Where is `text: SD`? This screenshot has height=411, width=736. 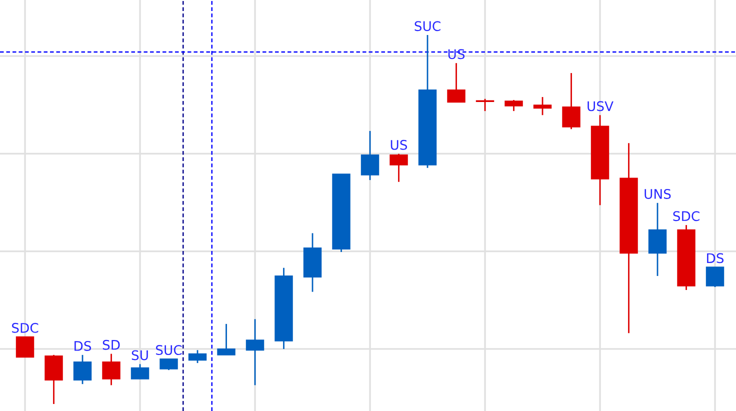 text: SD is located at coordinates (111, 345).